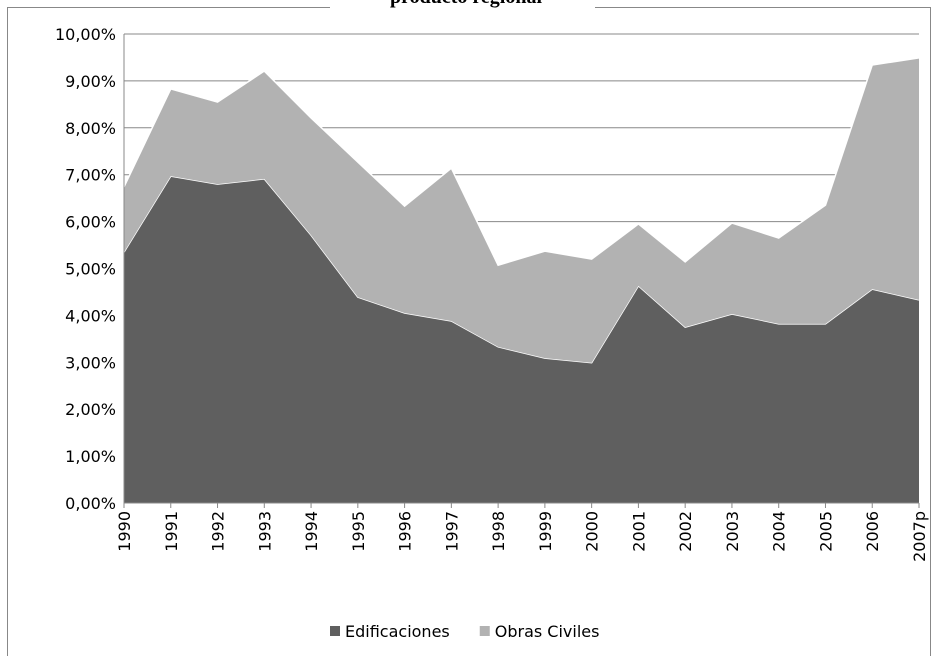 The height and width of the screenshot is (656, 933). I want to click on x-tick-label: 1991, so click(171, 531).